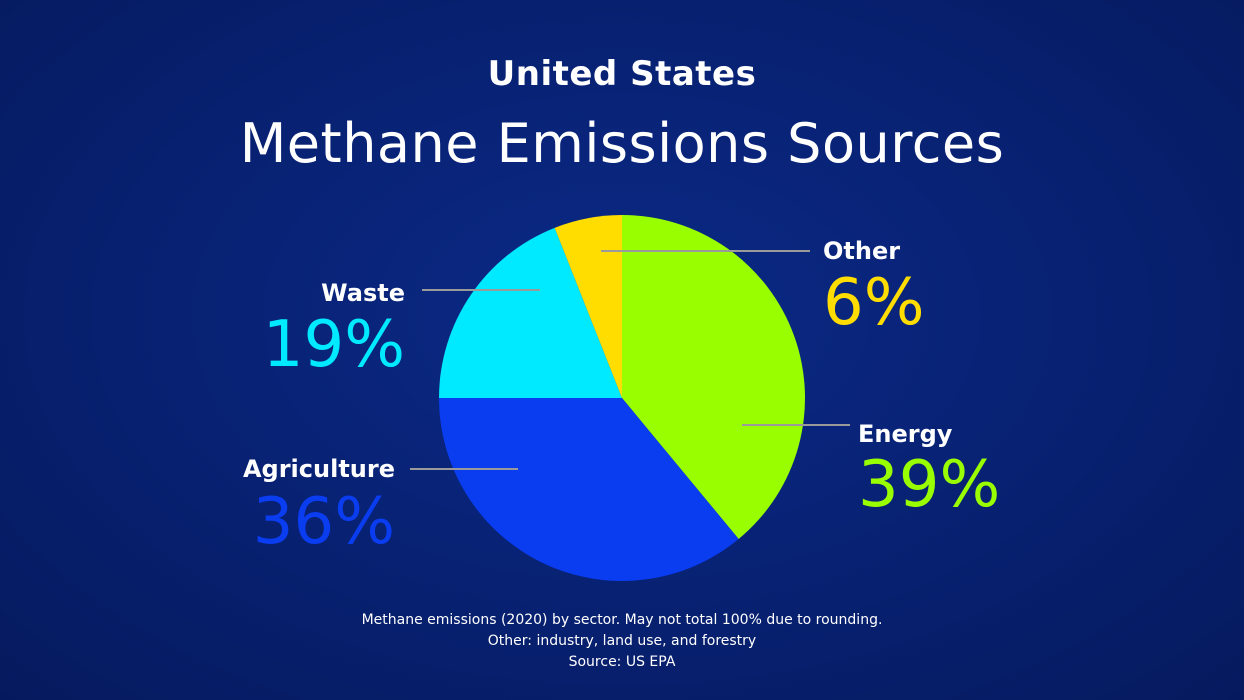 The image size is (1244, 700). I want to click on pie-slice-waste, so click(530, 312).